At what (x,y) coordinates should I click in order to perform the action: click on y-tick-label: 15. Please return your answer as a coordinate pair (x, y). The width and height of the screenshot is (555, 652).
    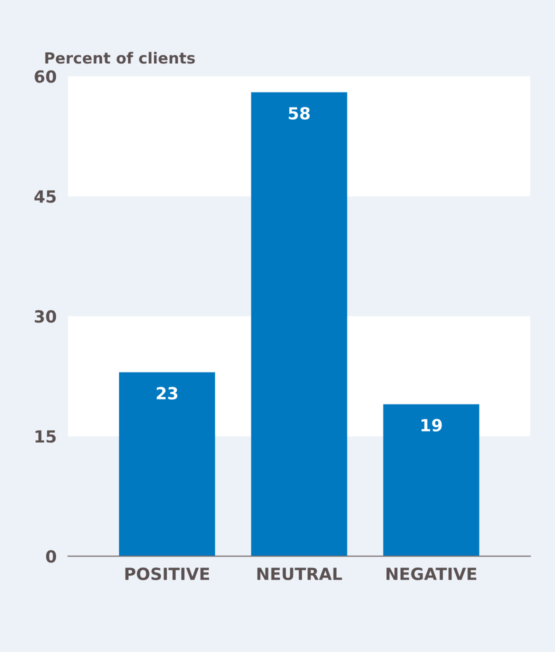
    Looking at the image, I should click on (46, 436).